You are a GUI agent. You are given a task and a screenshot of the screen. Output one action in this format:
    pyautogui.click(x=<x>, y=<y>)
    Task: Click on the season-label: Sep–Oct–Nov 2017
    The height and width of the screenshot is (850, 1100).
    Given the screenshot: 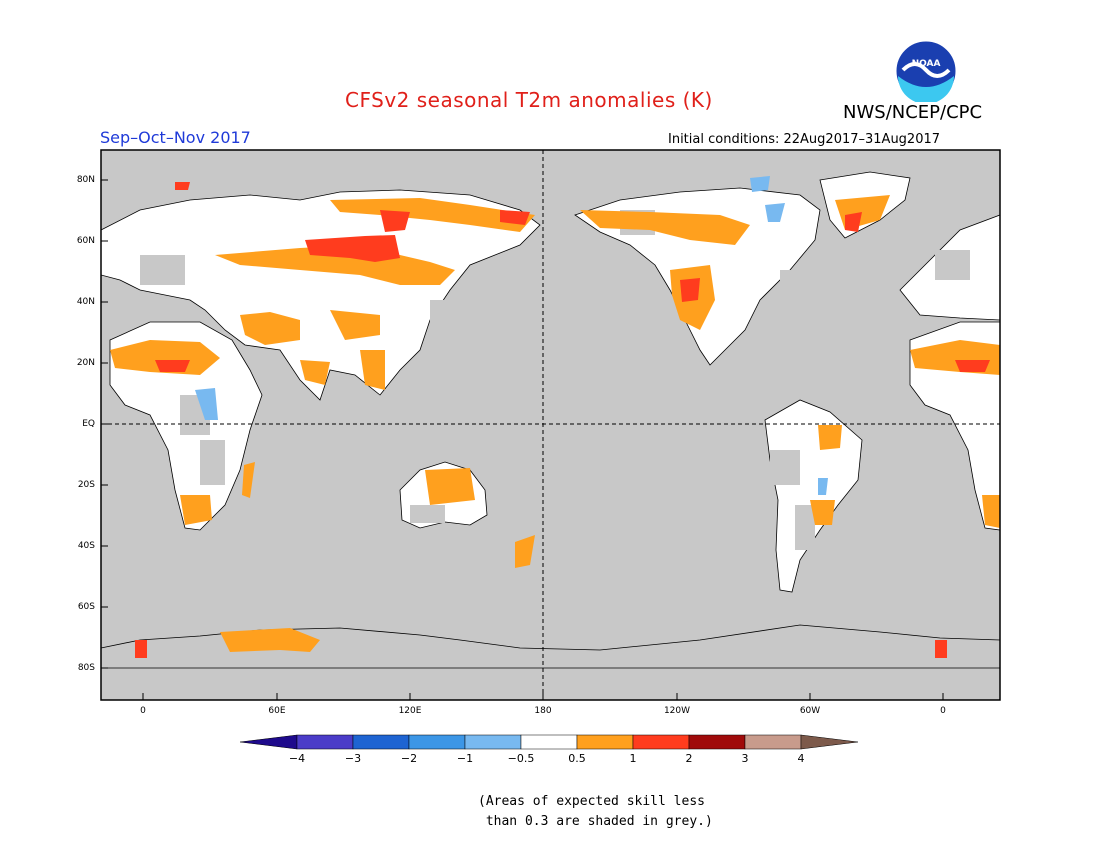 What is the action you would take?
    pyautogui.click(x=175, y=137)
    